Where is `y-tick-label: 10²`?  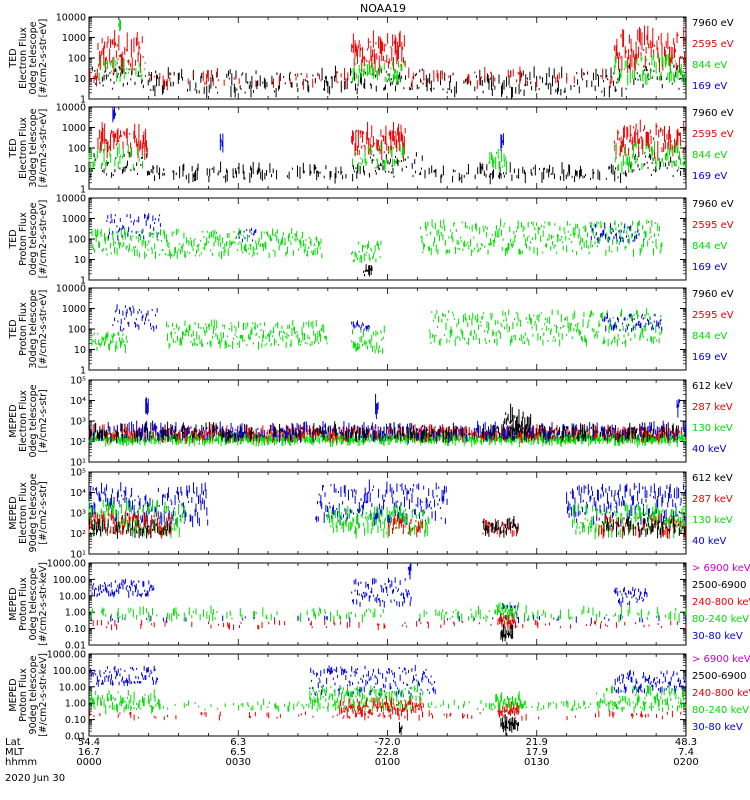 y-tick-label: 10² is located at coordinates (78, 442).